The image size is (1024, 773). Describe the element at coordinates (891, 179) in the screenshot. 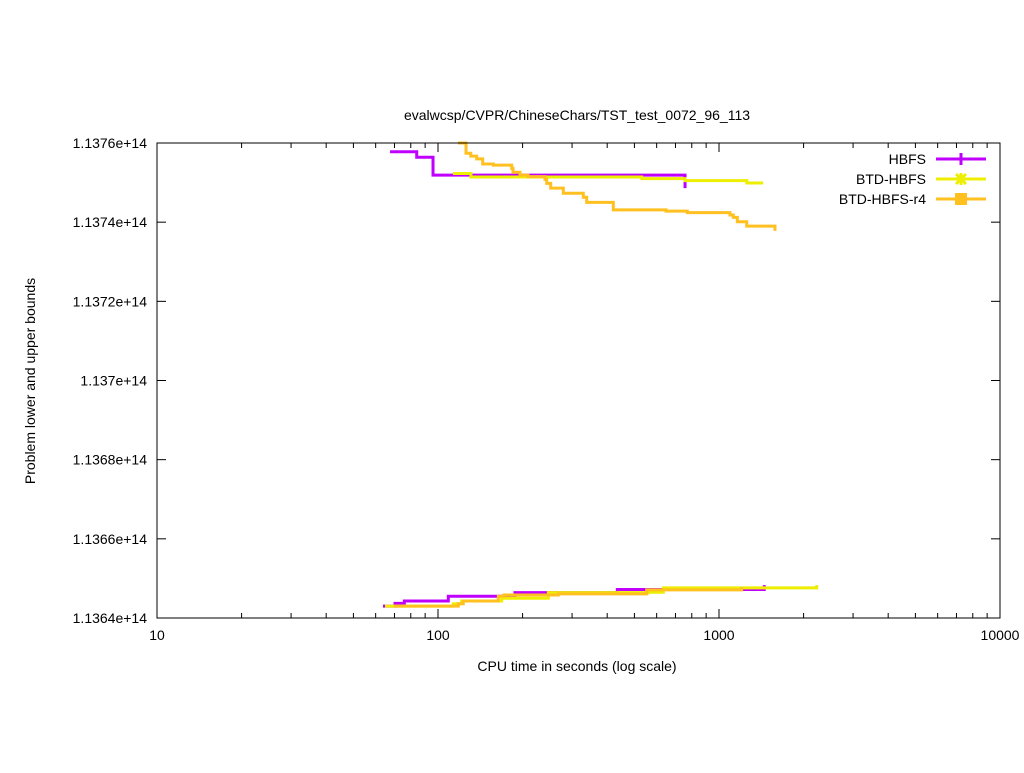

I see `legend-label: BTD-HBFS` at that location.